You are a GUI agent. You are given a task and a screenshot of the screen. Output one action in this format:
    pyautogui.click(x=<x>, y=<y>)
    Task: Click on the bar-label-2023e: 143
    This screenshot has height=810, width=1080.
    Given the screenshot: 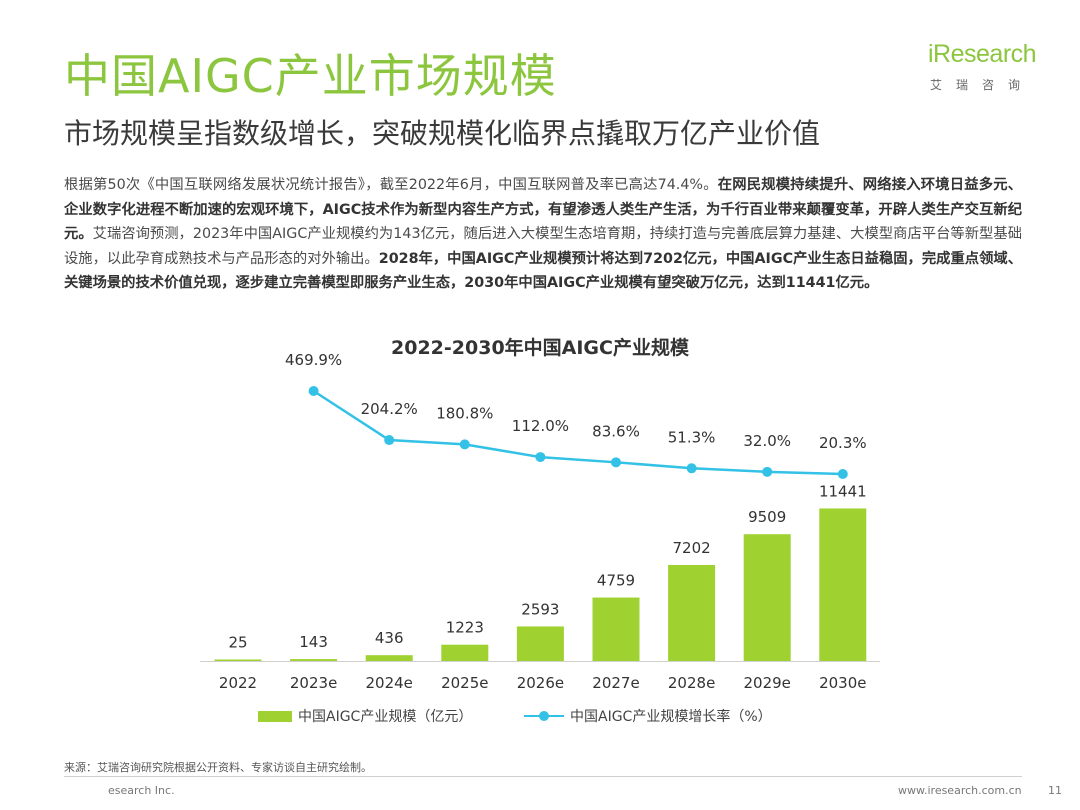 What is the action you would take?
    pyautogui.click(x=313, y=642)
    